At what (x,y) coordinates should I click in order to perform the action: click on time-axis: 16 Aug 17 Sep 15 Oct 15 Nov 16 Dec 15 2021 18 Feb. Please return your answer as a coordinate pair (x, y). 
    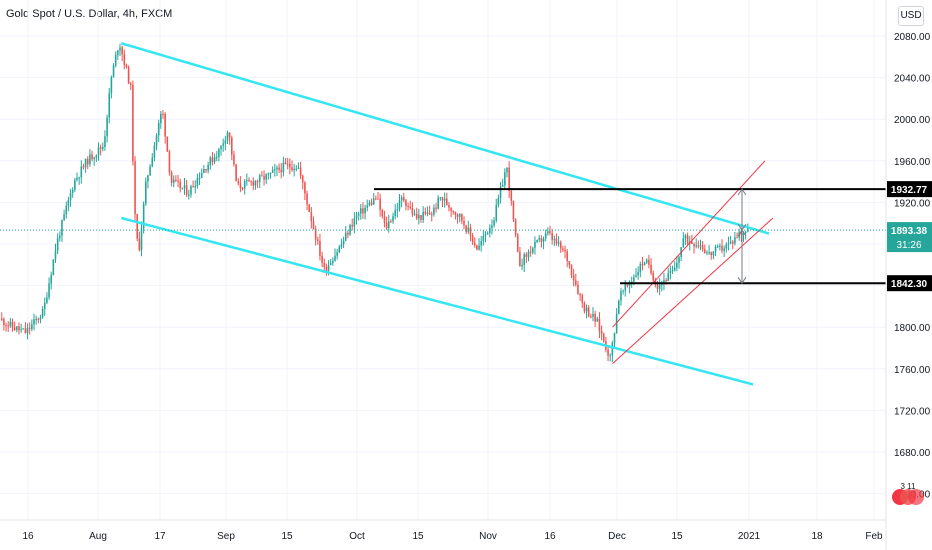
    Looking at the image, I should click on (443, 530).